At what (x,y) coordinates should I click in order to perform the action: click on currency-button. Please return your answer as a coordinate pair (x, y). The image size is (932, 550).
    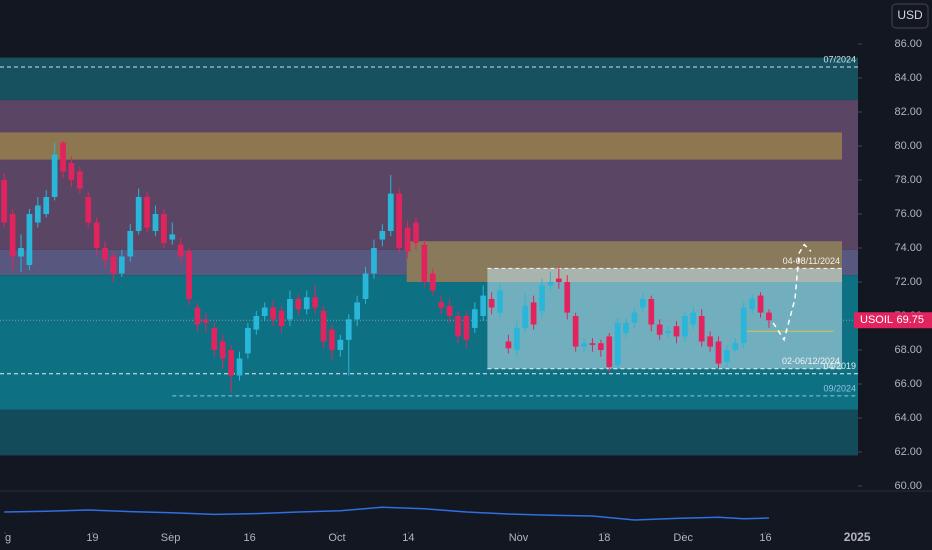
    Looking at the image, I should click on (910, 16).